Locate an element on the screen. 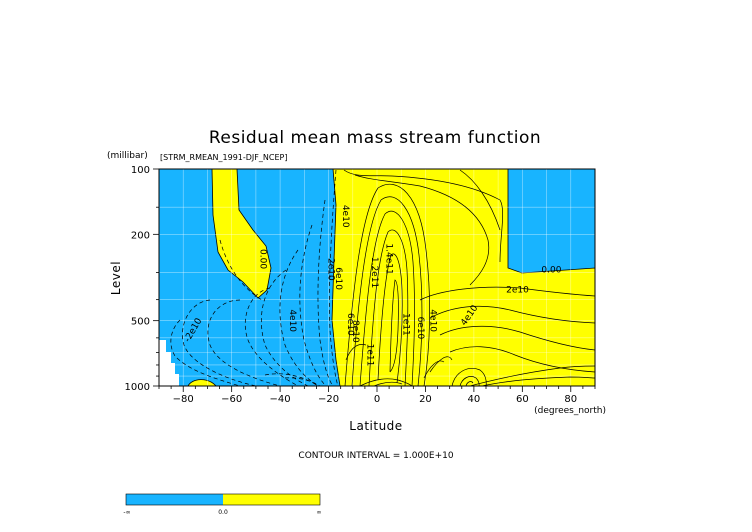 The image size is (752, 532). contour-label: 1.4e11 is located at coordinates (389, 258).